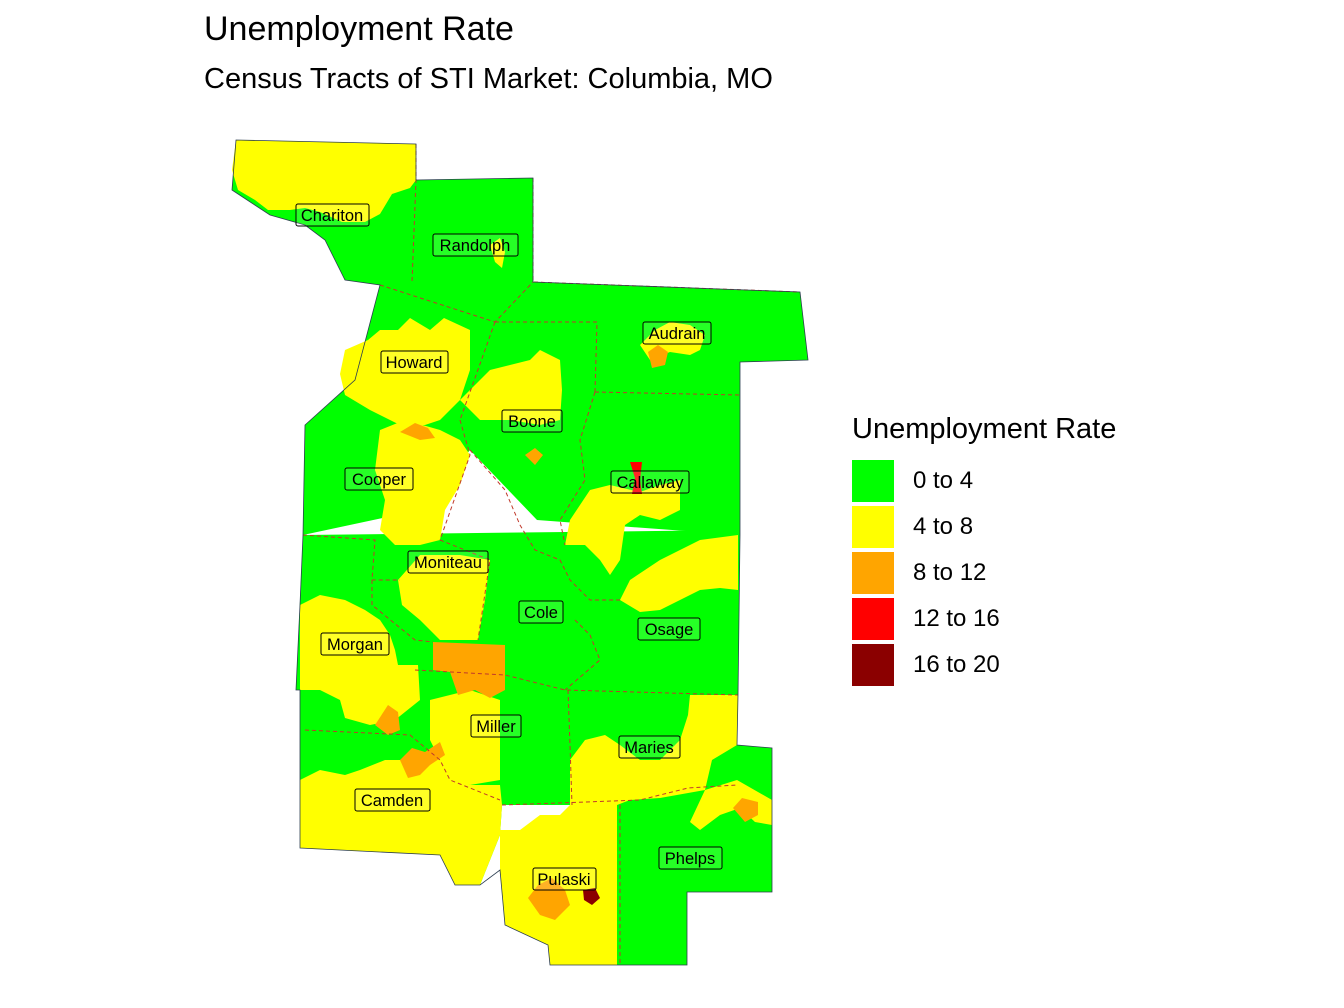 This screenshot has height=1008, width=1344. I want to click on tract-yellow-moniteau, so click(444, 597).